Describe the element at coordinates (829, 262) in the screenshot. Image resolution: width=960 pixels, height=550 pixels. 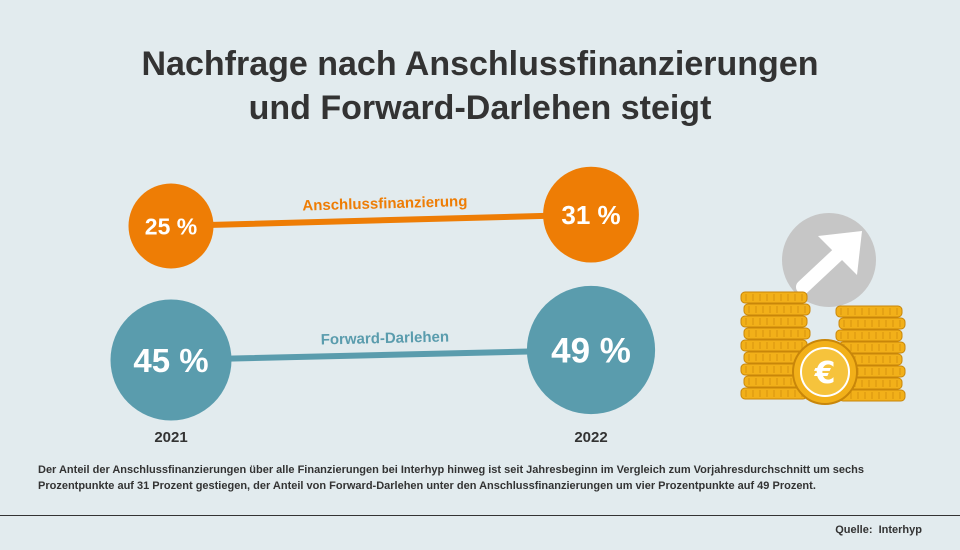
I see `arrow-up-right-icon` at that location.